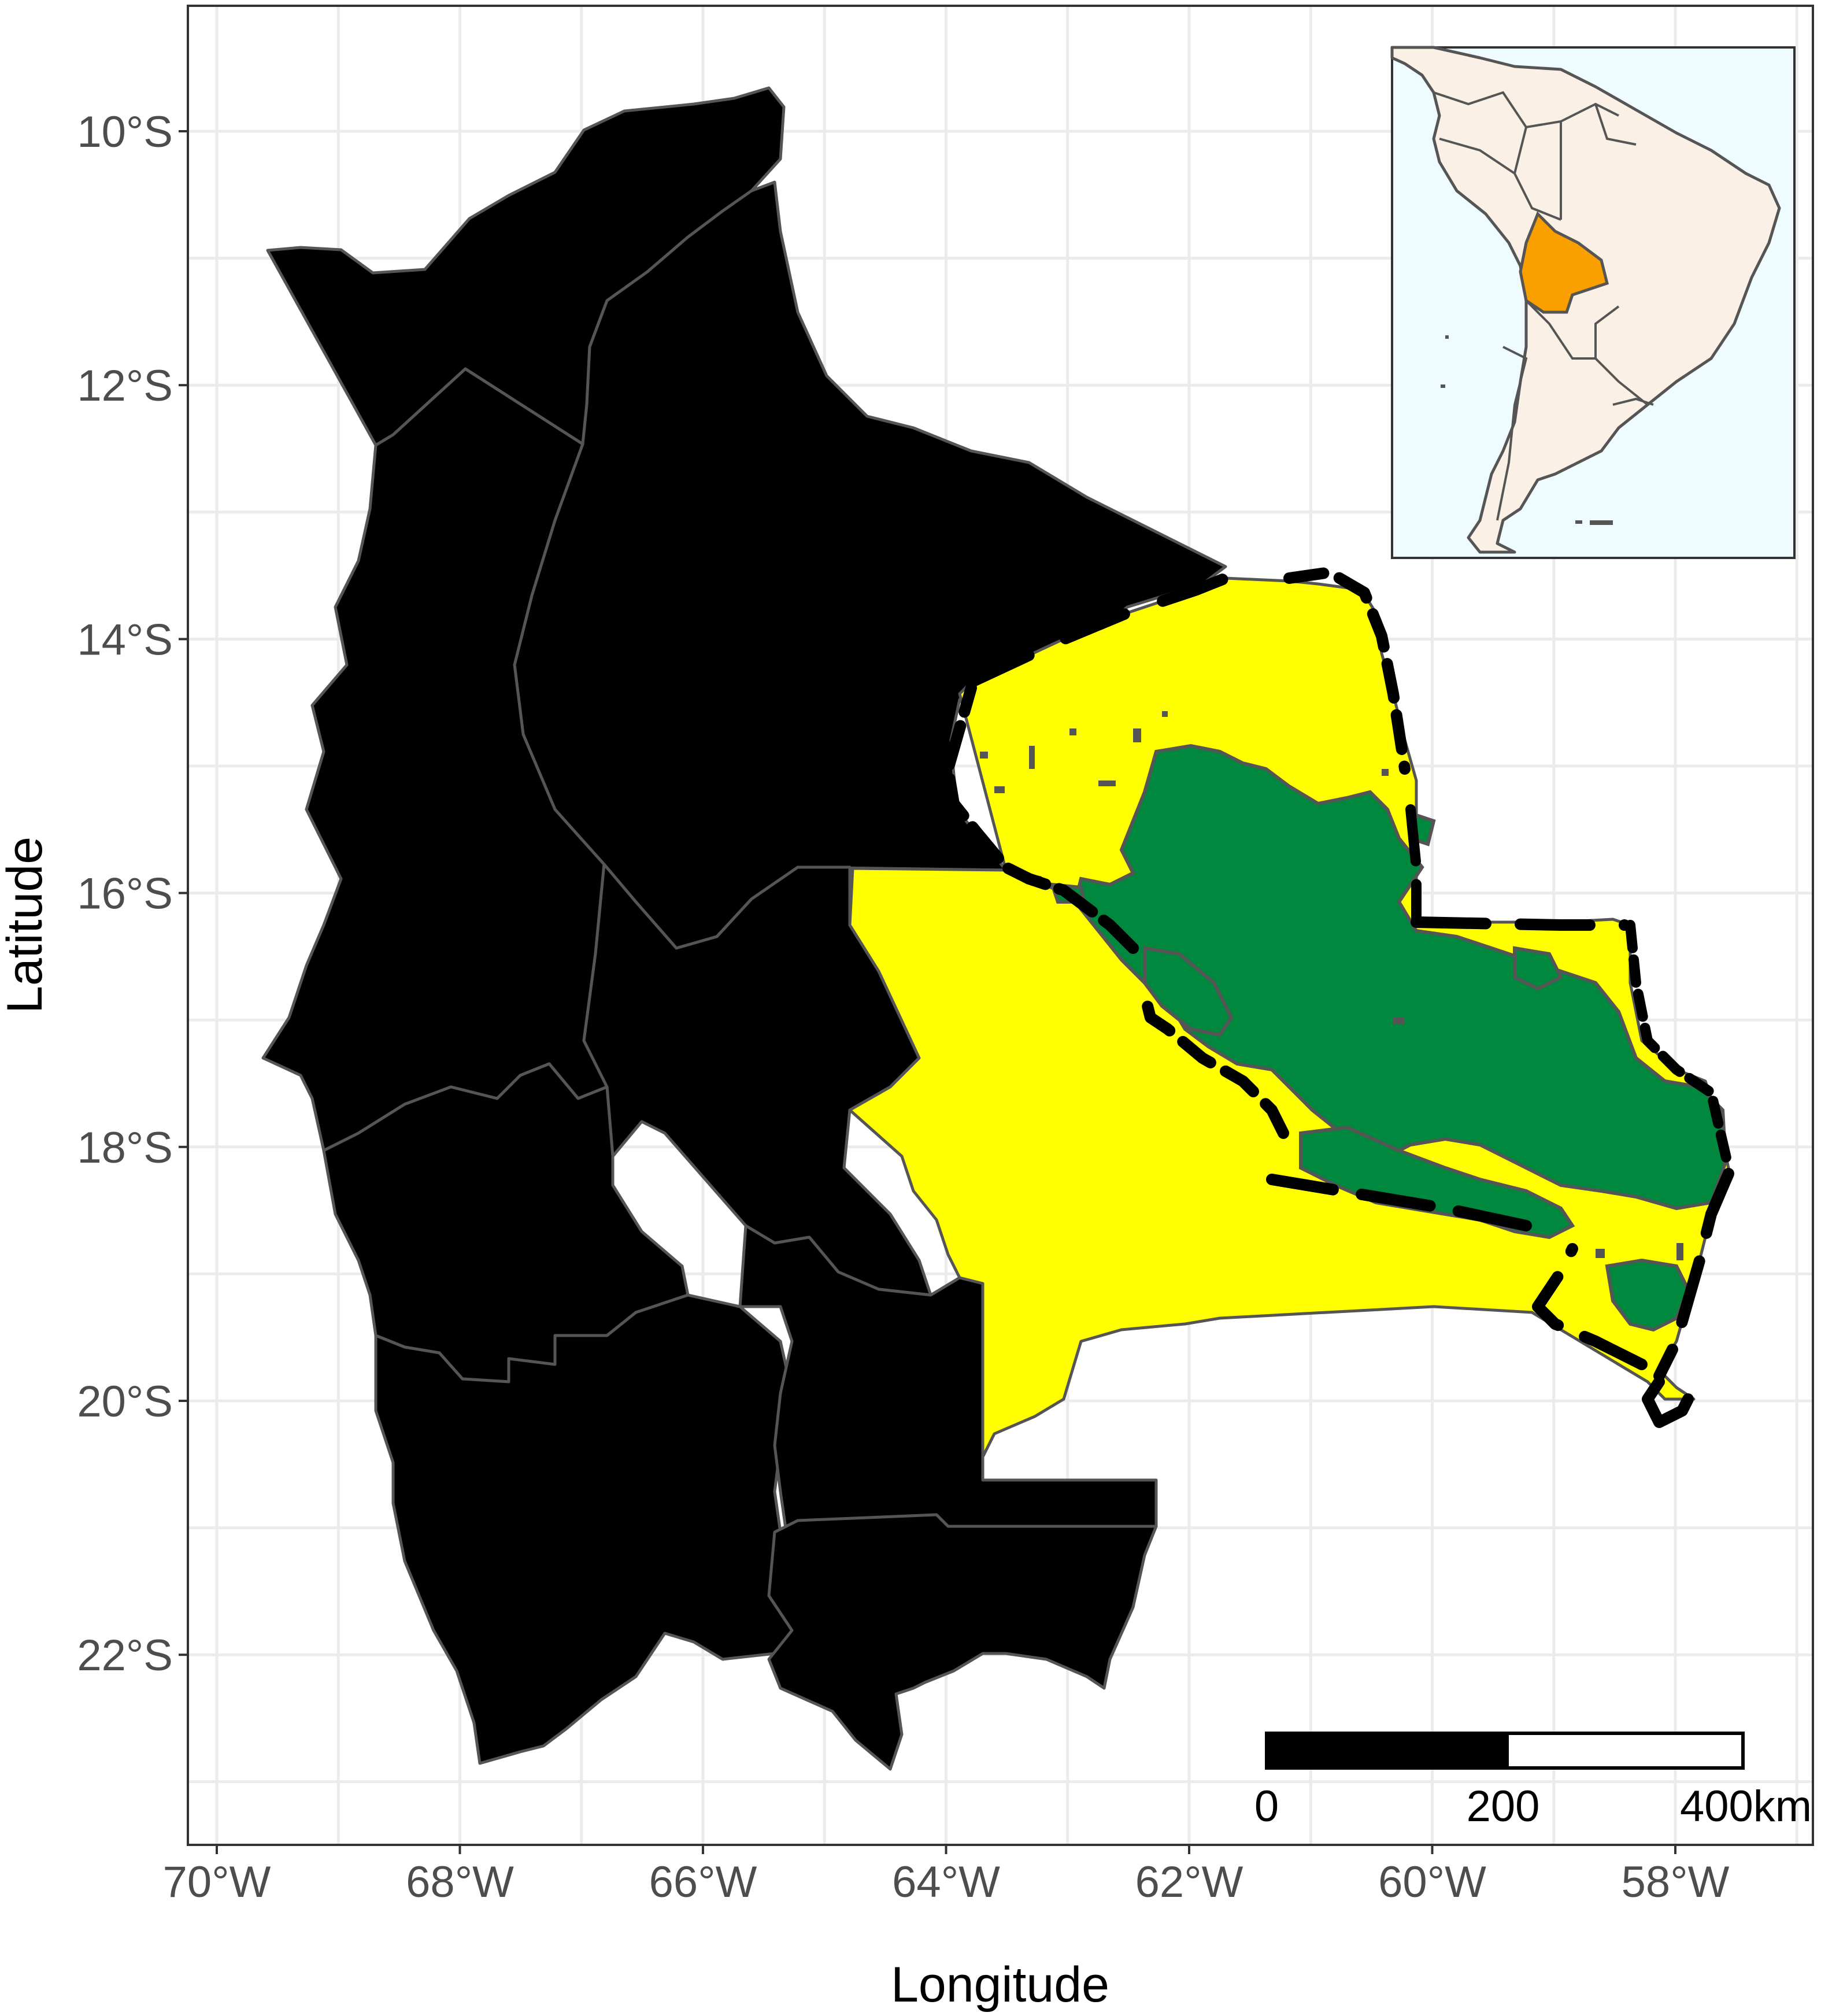 The height and width of the screenshot is (2016, 1821). I want to click on study-area-outline-north, so click(1098, 630).